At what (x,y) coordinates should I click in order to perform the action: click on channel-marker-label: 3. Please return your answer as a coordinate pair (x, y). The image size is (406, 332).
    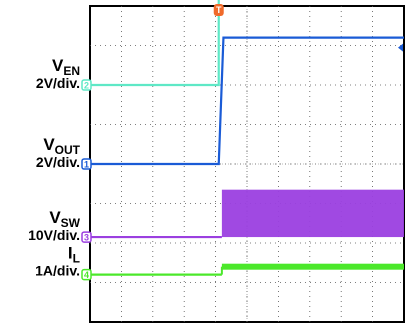
    Looking at the image, I should click on (86, 238).